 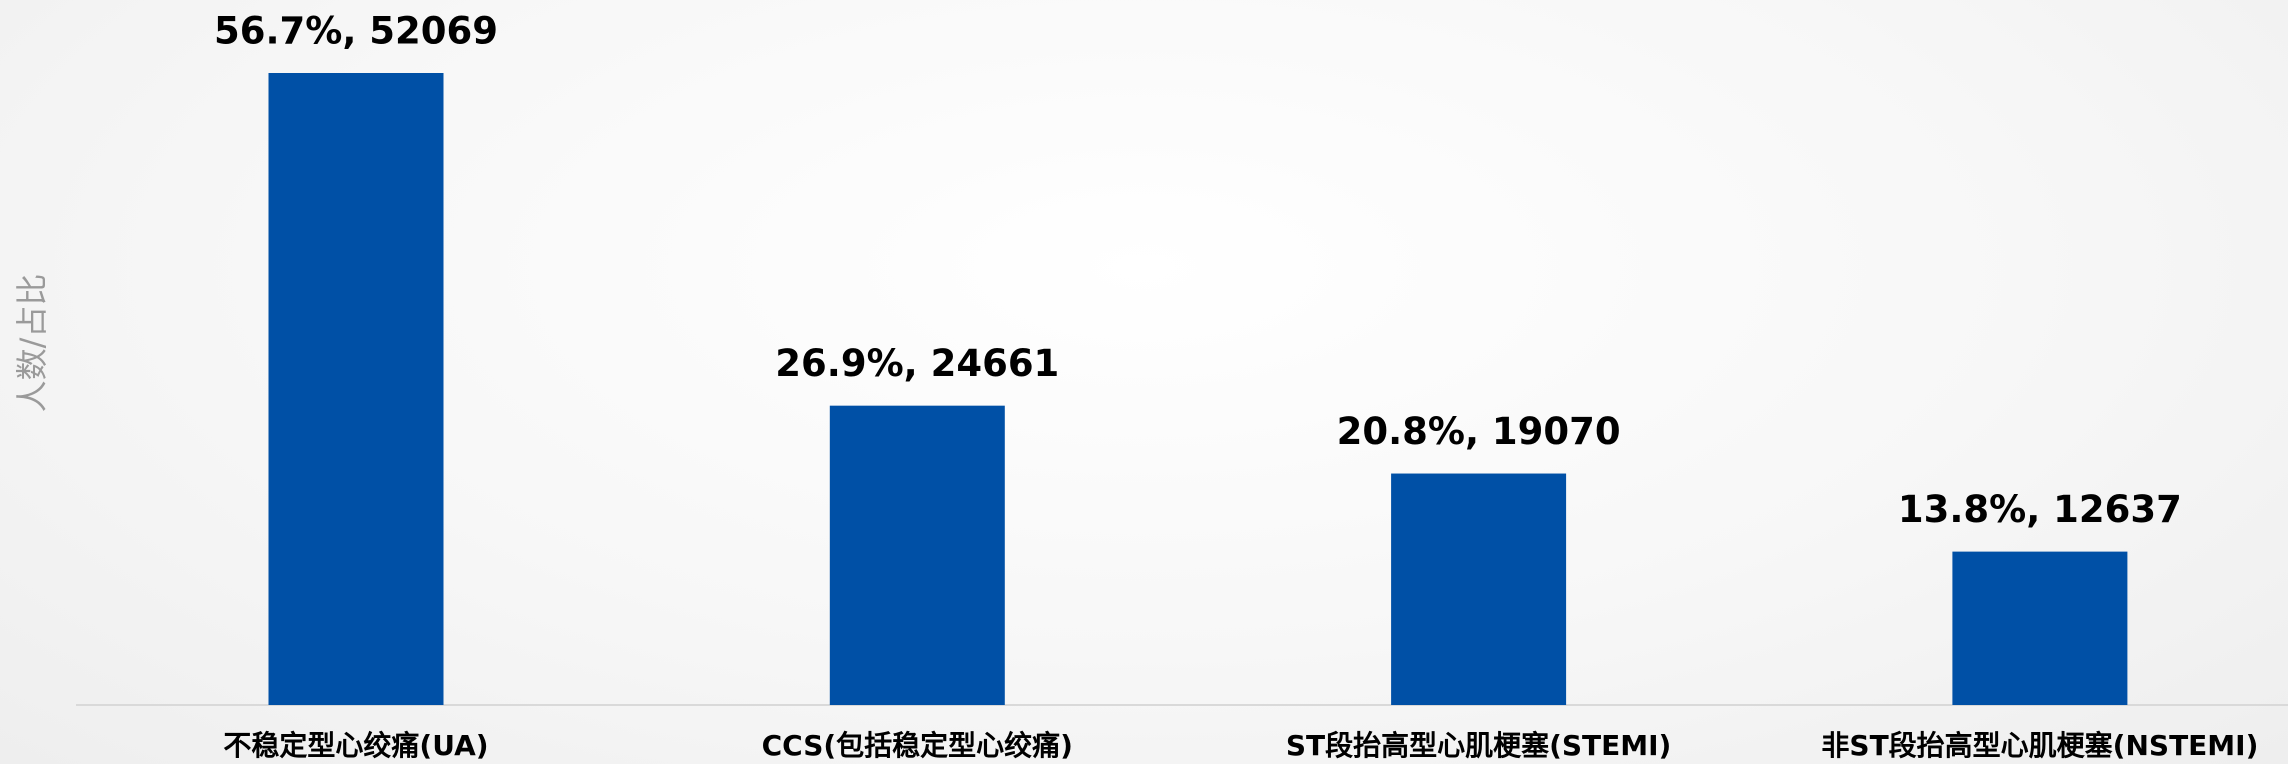 I want to click on x-tick-label: 不稳定型心绞痛(UA), so click(x=355, y=745).